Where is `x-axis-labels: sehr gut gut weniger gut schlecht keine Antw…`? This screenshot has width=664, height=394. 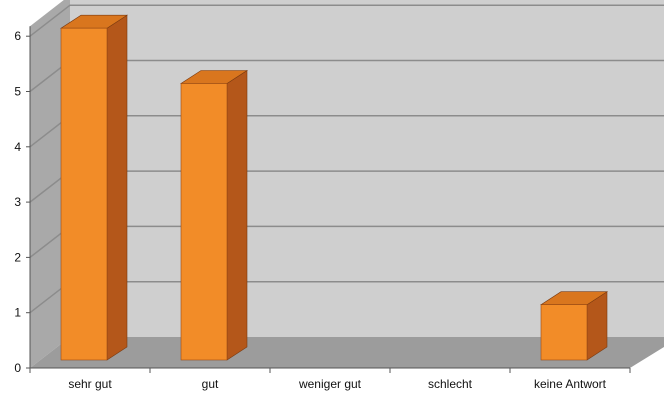 x-axis-labels: sehr gut gut weniger gut schlecht keine Antw… is located at coordinates (330, 379).